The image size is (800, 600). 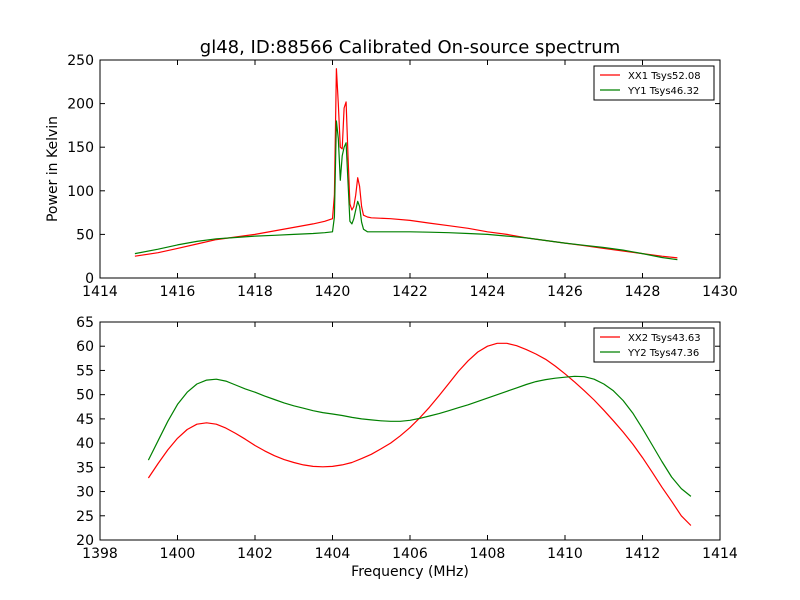 What do you see at coordinates (178, 292) in the screenshot?
I see `x-tick-label: 1416` at bounding box center [178, 292].